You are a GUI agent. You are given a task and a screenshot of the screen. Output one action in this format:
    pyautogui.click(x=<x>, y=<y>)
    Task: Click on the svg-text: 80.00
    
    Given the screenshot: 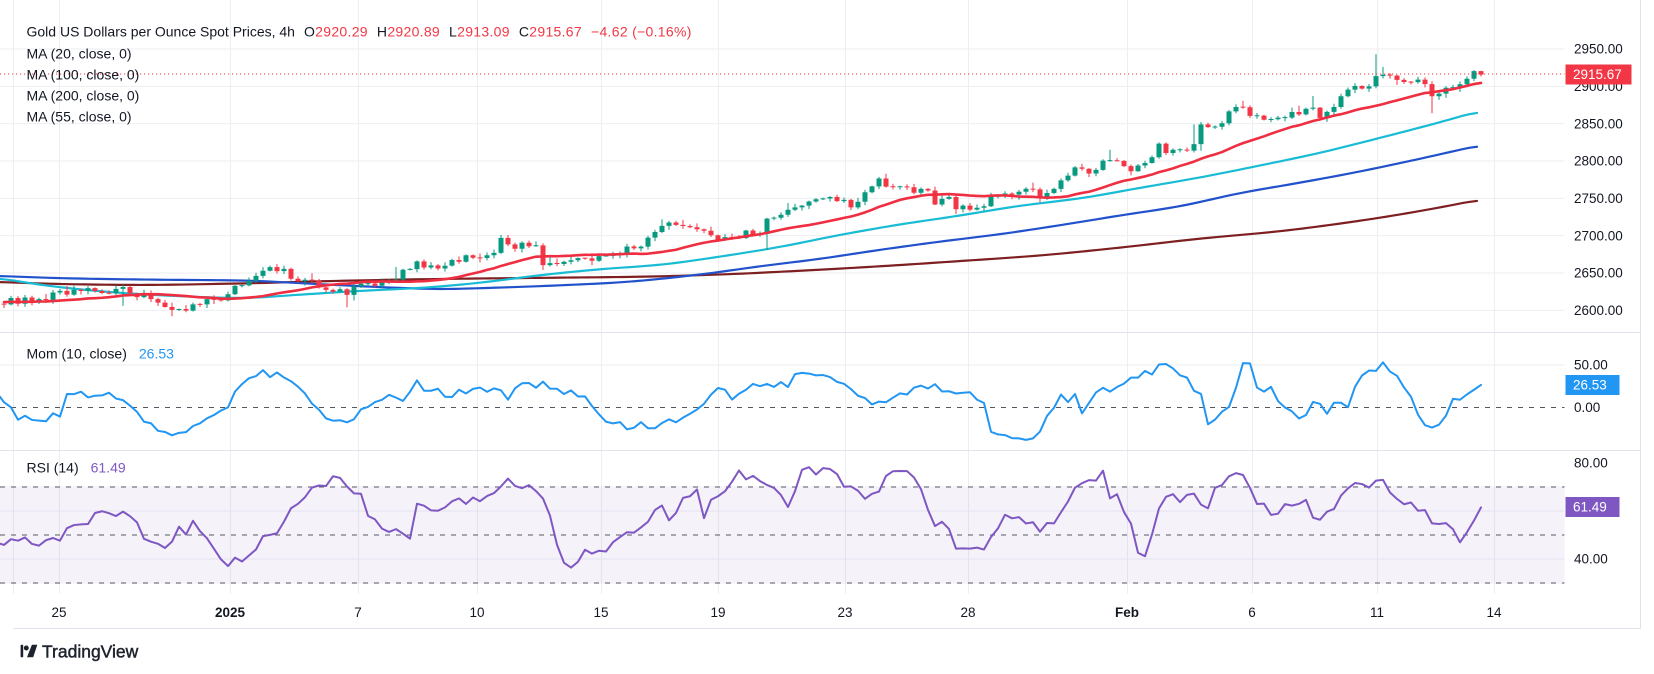 What is the action you would take?
    pyautogui.click(x=1591, y=463)
    